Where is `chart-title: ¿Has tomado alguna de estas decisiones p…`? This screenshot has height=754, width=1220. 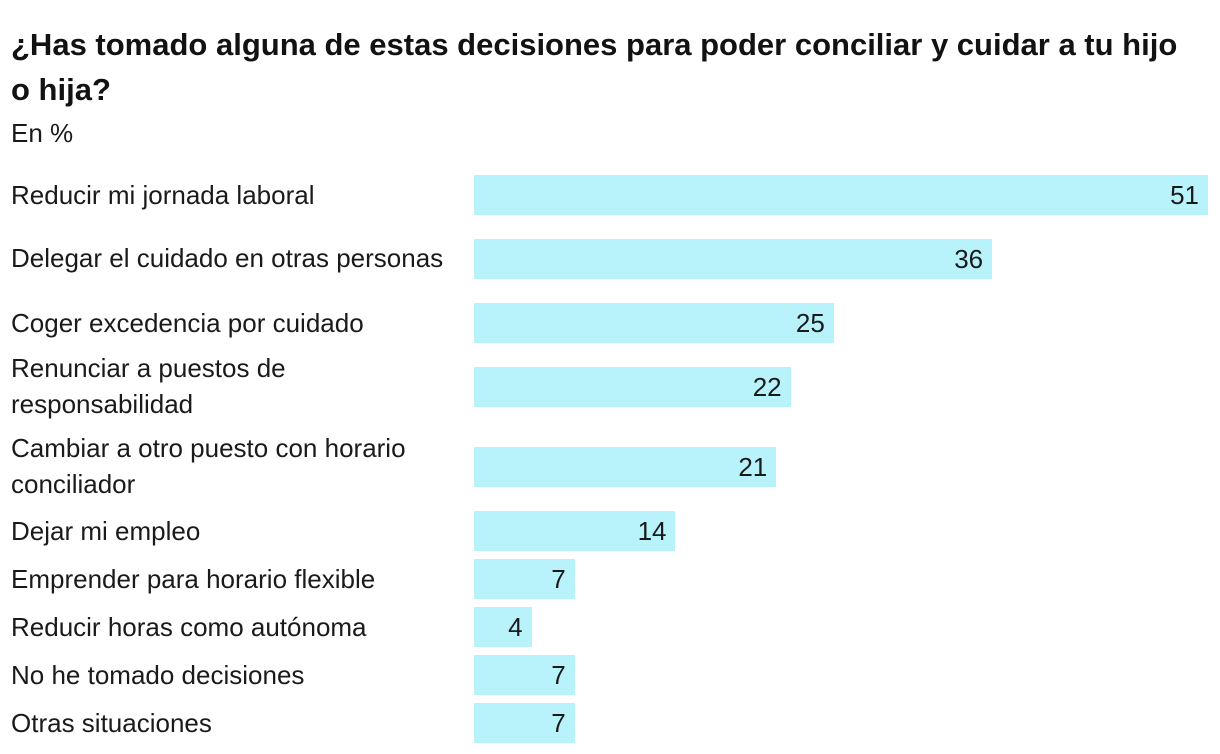 chart-title: ¿Has tomado alguna de estas decisiones p… is located at coordinates (594, 67).